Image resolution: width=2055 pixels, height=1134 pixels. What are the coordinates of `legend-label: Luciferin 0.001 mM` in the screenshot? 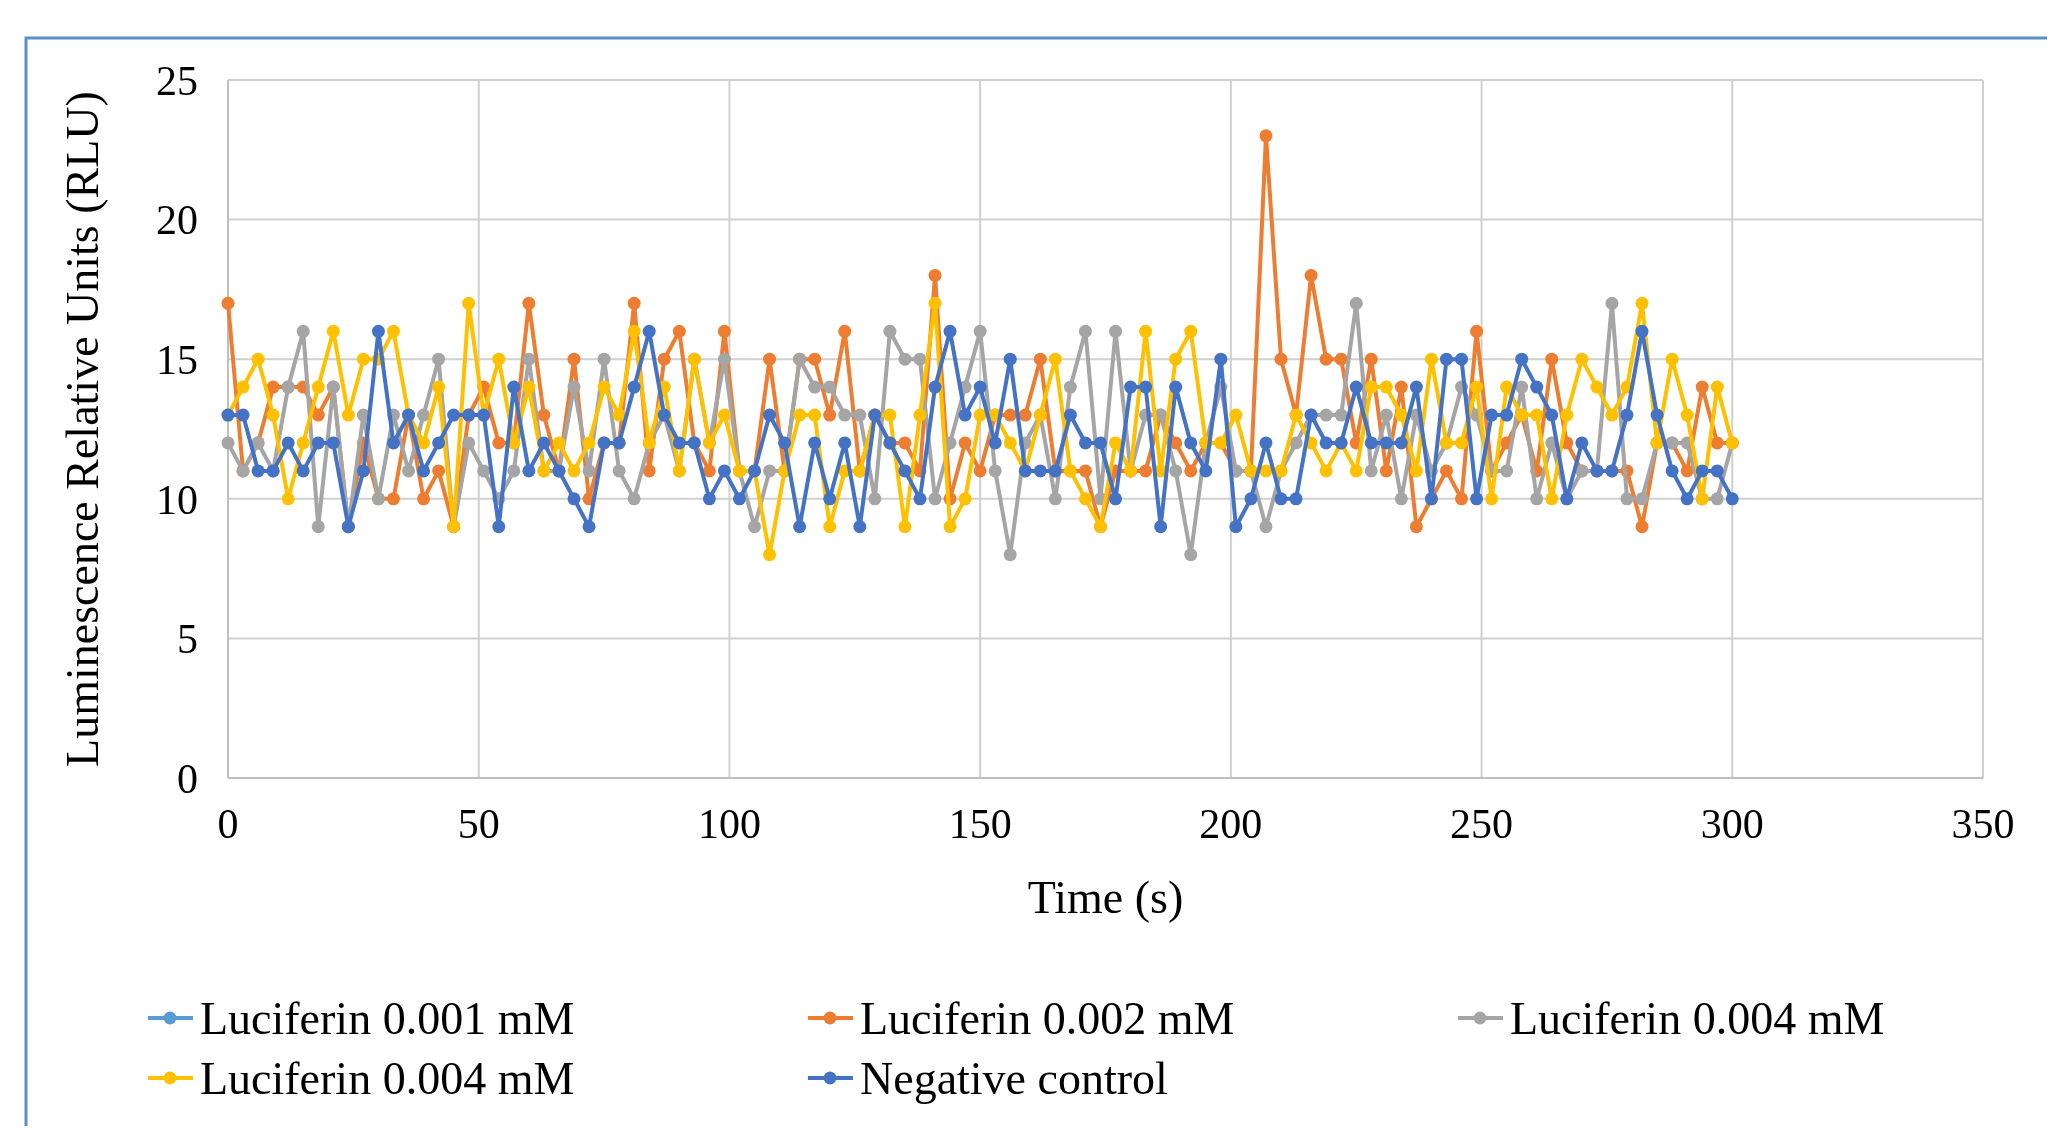 It's located at (387, 1019).